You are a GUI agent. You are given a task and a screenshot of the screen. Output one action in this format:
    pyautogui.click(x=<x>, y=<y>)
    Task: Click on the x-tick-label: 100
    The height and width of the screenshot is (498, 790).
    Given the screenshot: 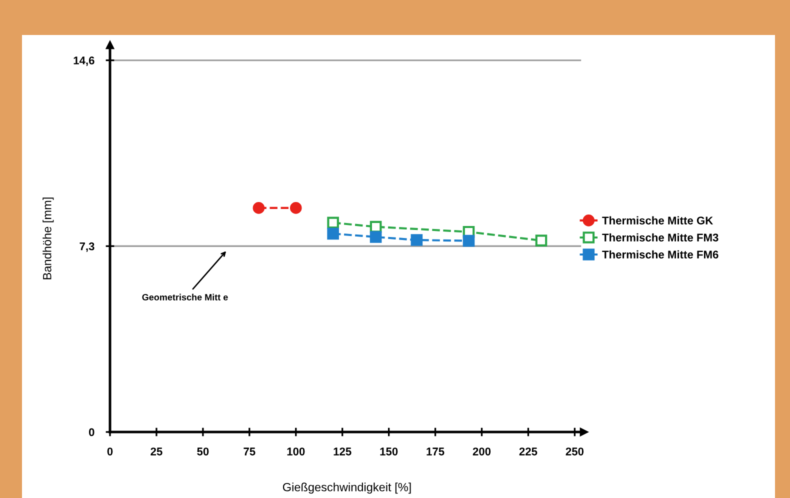 What is the action you would take?
    pyautogui.click(x=296, y=452)
    